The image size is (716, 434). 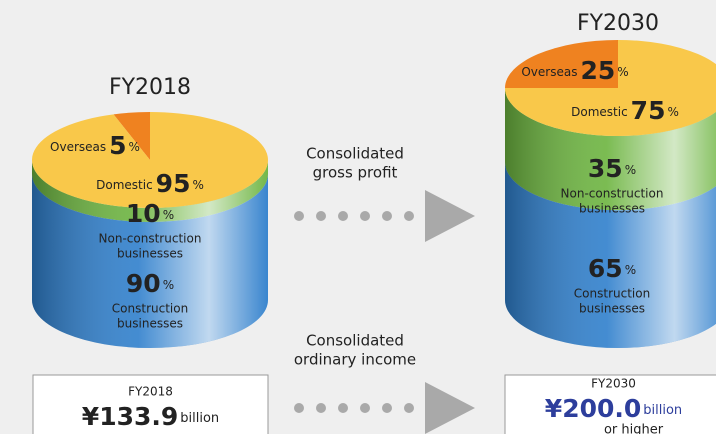 What do you see at coordinates (613, 384) in the screenshot?
I see `box-year: FY2030` at bounding box center [613, 384].